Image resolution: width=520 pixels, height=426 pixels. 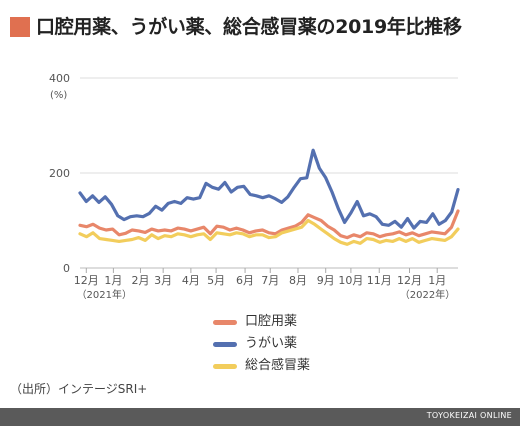 I want to click on x-tick-year-label: （2021年）, so click(x=104, y=294).